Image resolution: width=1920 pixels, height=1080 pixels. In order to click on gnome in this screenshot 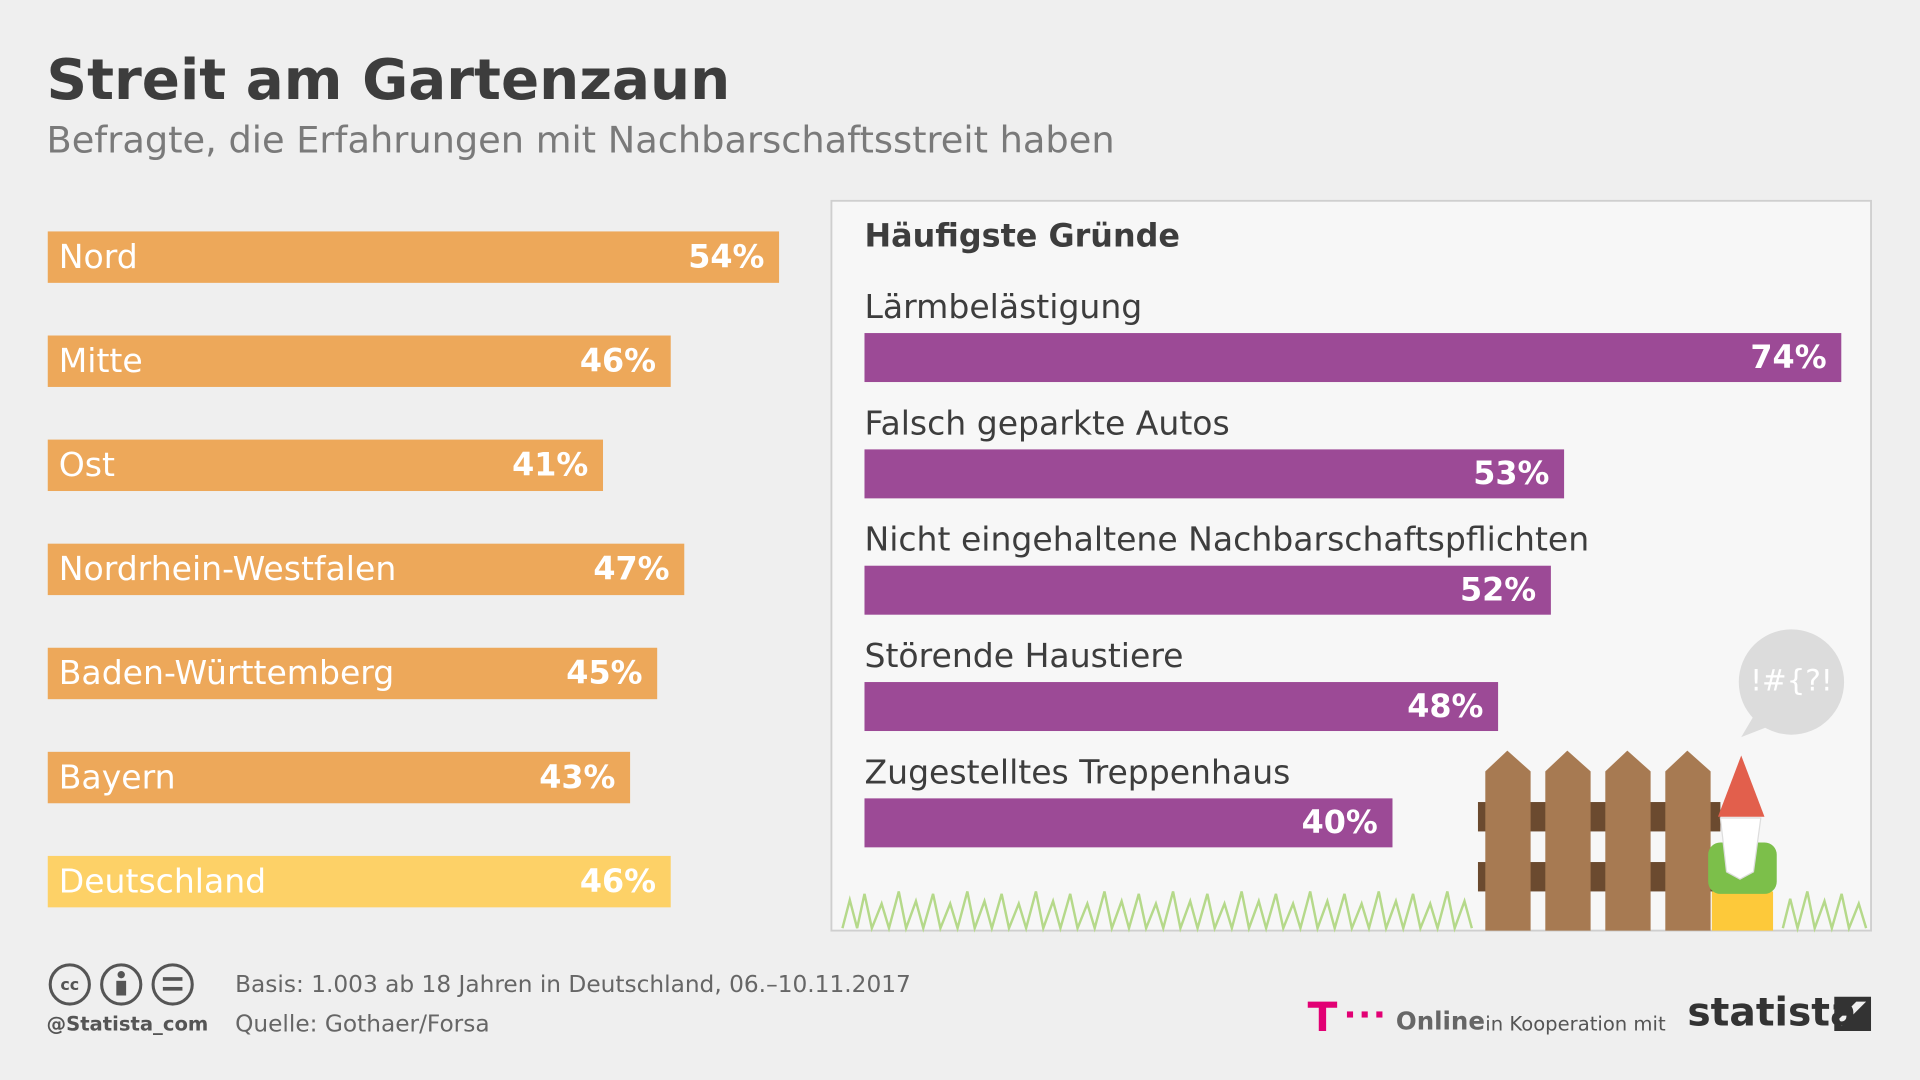, I will do `click(1742, 843)`.